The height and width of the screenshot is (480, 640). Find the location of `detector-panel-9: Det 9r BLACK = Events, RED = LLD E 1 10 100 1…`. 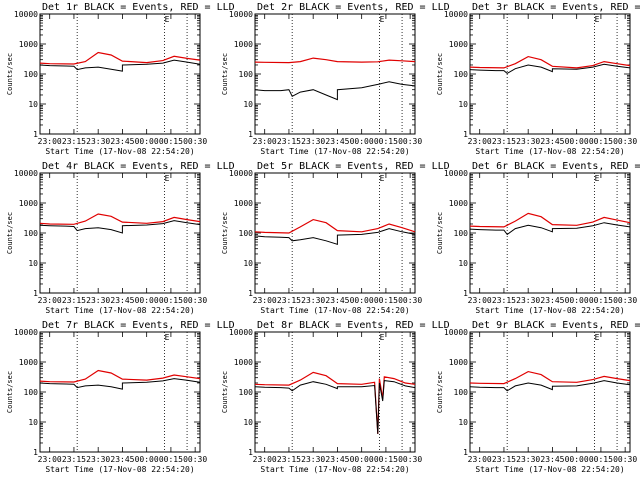

detector-panel-9: Det 9r BLACK = Events, RED = LLD E 1 10 100 1… is located at coordinates (538, 397).